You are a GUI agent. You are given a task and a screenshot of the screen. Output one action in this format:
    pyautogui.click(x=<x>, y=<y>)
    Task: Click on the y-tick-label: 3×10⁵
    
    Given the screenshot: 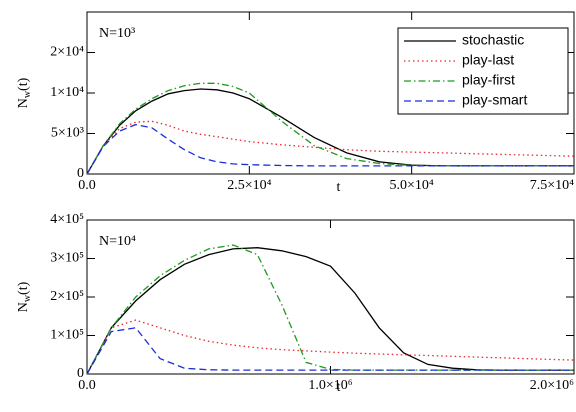 What is the action you would take?
    pyautogui.click(x=67, y=258)
    